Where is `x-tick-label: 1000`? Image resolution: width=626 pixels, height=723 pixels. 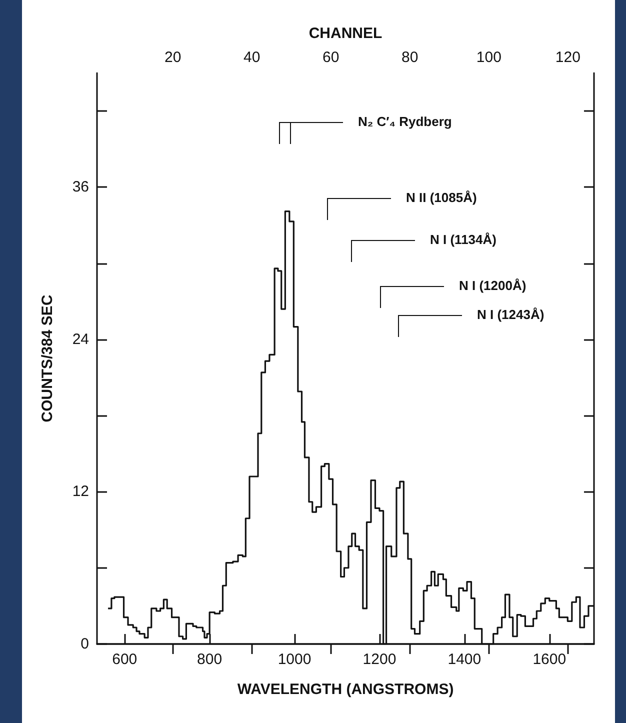
x-tick-label: 1000 is located at coordinates (295, 659).